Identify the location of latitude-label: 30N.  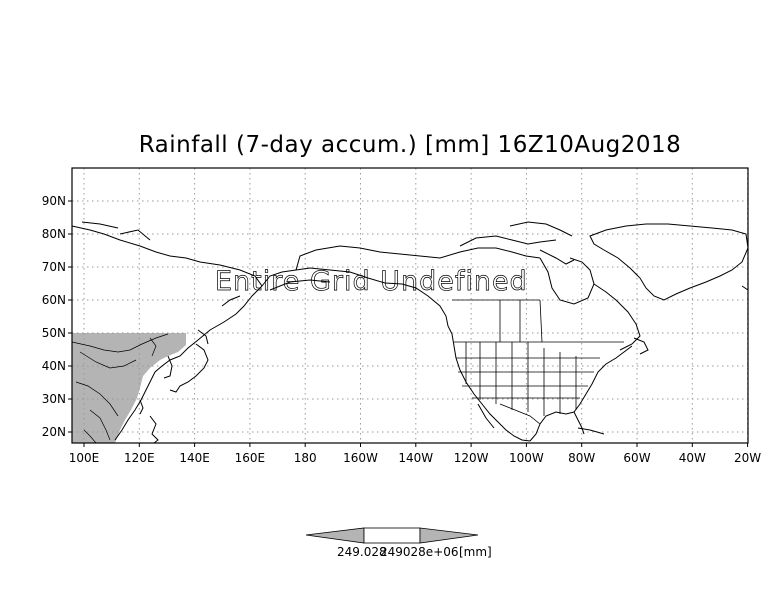
(54, 399).